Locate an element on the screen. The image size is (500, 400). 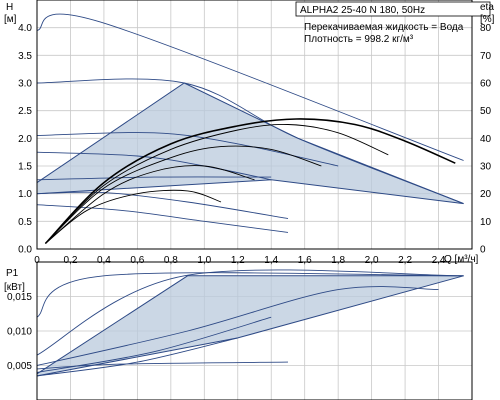
x-tick-label: 0,2 is located at coordinates (71, 260).